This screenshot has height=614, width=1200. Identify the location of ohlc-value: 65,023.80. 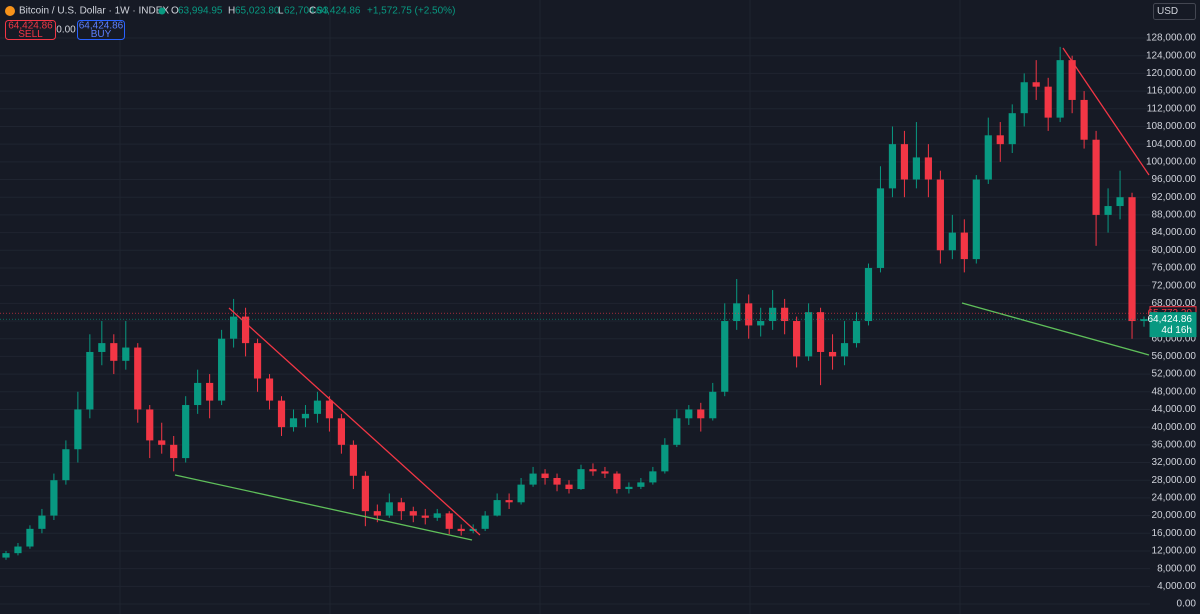
(257, 11).